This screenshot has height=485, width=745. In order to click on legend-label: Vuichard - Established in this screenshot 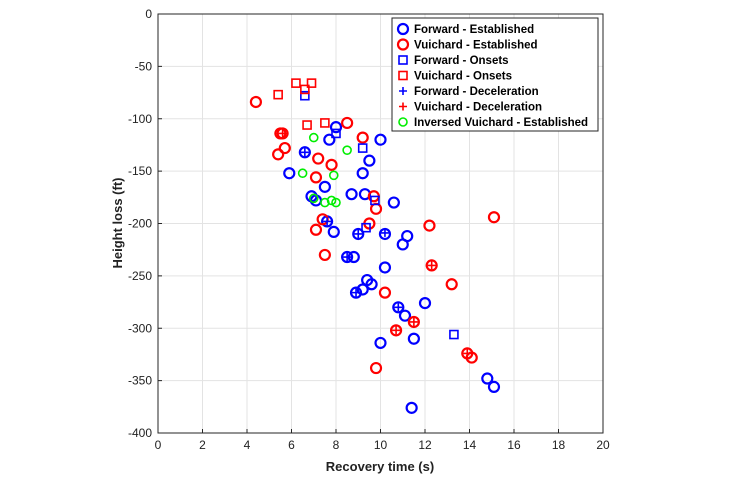, I will do `click(476, 46)`.